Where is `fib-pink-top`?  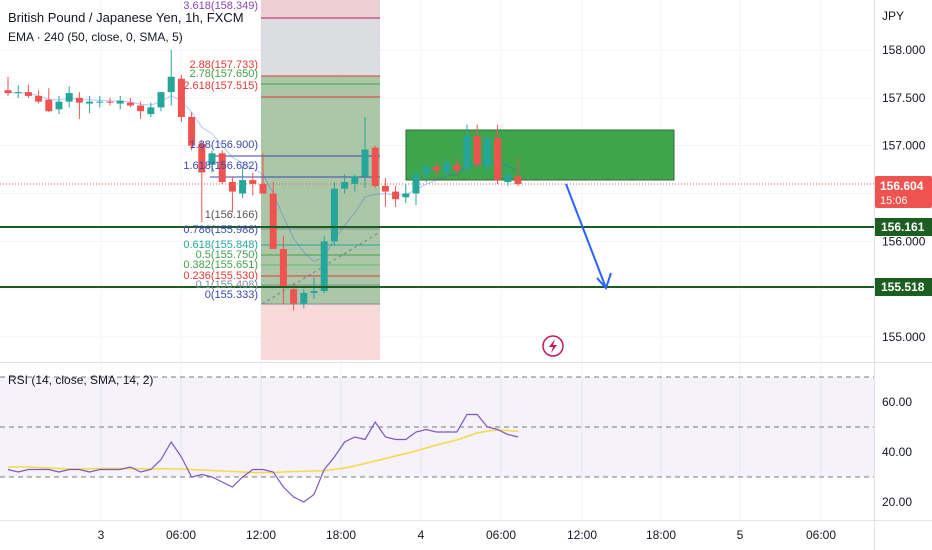 fib-pink-top is located at coordinates (320, 9).